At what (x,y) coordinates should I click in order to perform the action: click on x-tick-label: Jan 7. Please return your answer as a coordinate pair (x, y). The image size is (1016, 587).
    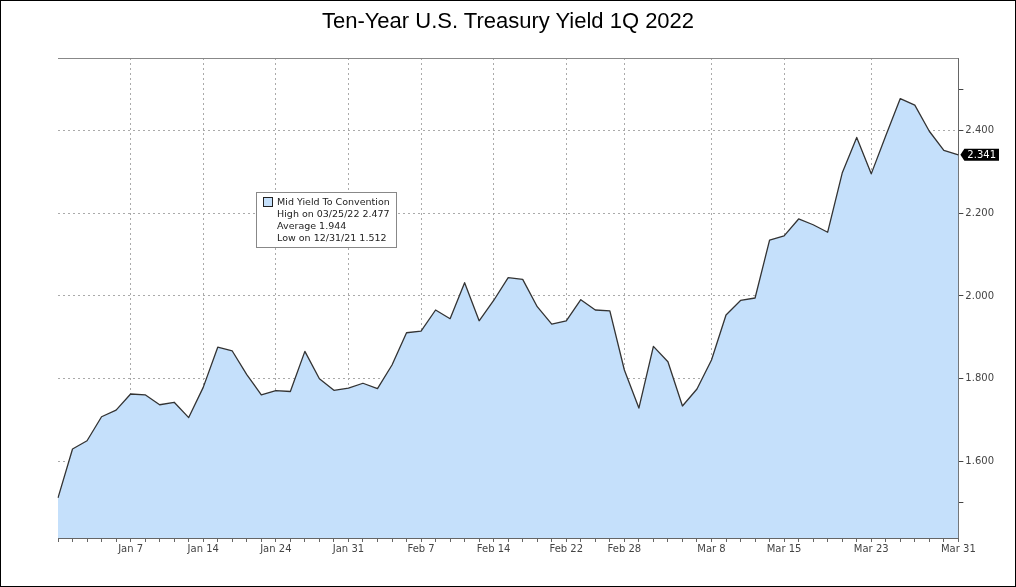
    Looking at the image, I should click on (130, 548).